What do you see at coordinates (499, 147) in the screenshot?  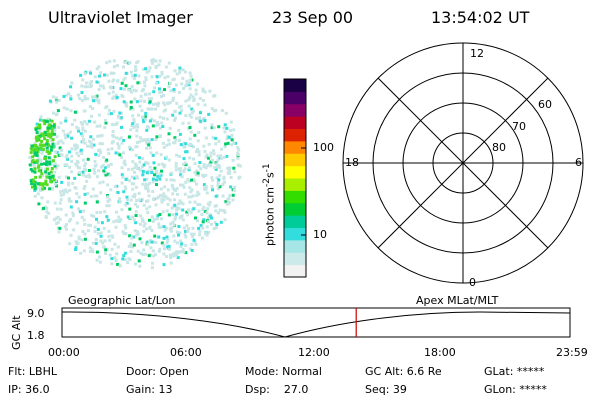 I see `mlat-label-80: 80` at bounding box center [499, 147].